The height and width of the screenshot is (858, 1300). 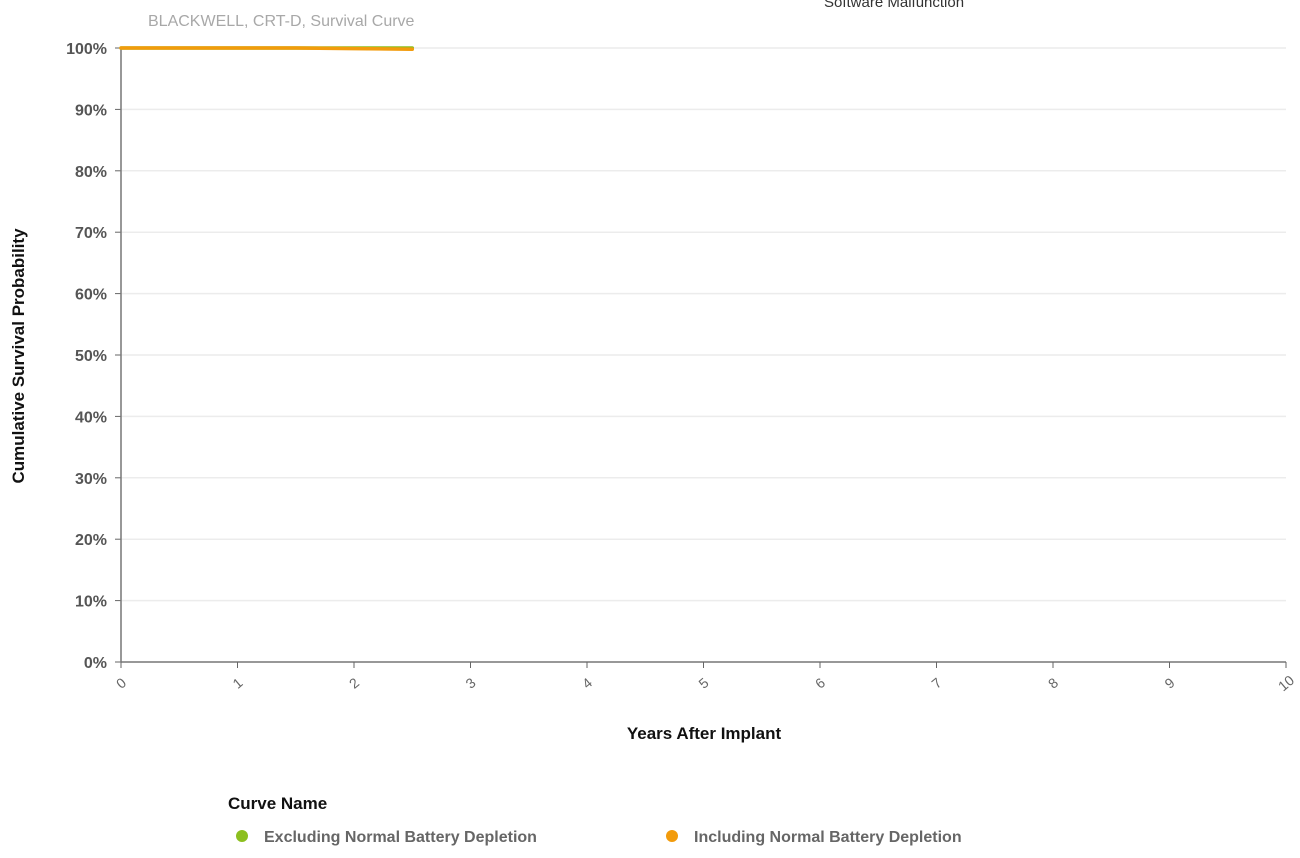 What do you see at coordinates (894, 5) in the screenshot?
I see `corner-note: Software Malfunction` at bounding box center [894, 5].